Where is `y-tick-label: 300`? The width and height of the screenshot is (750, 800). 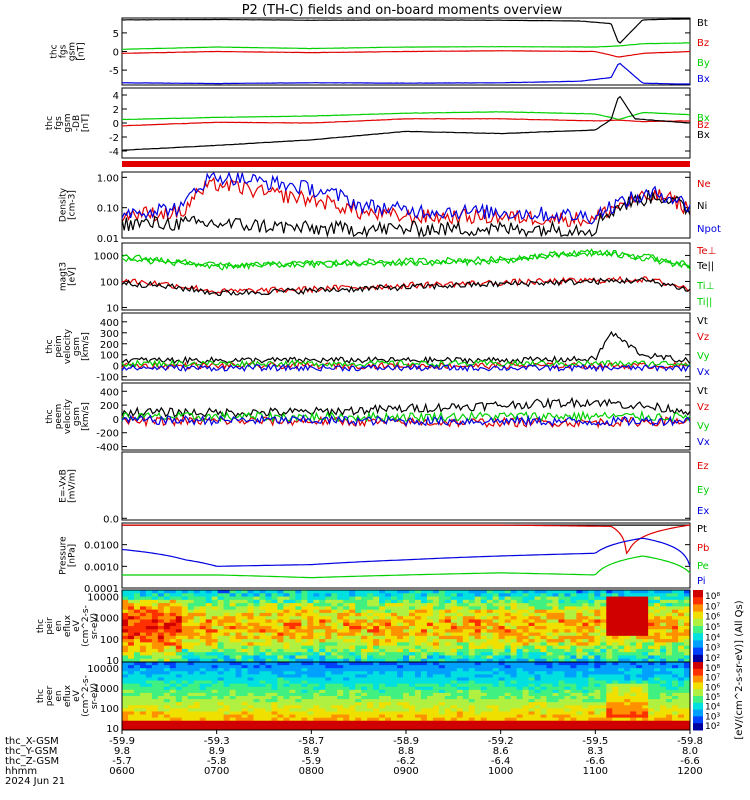 y-tick-label: 300 is located at coordinates (109, 334).